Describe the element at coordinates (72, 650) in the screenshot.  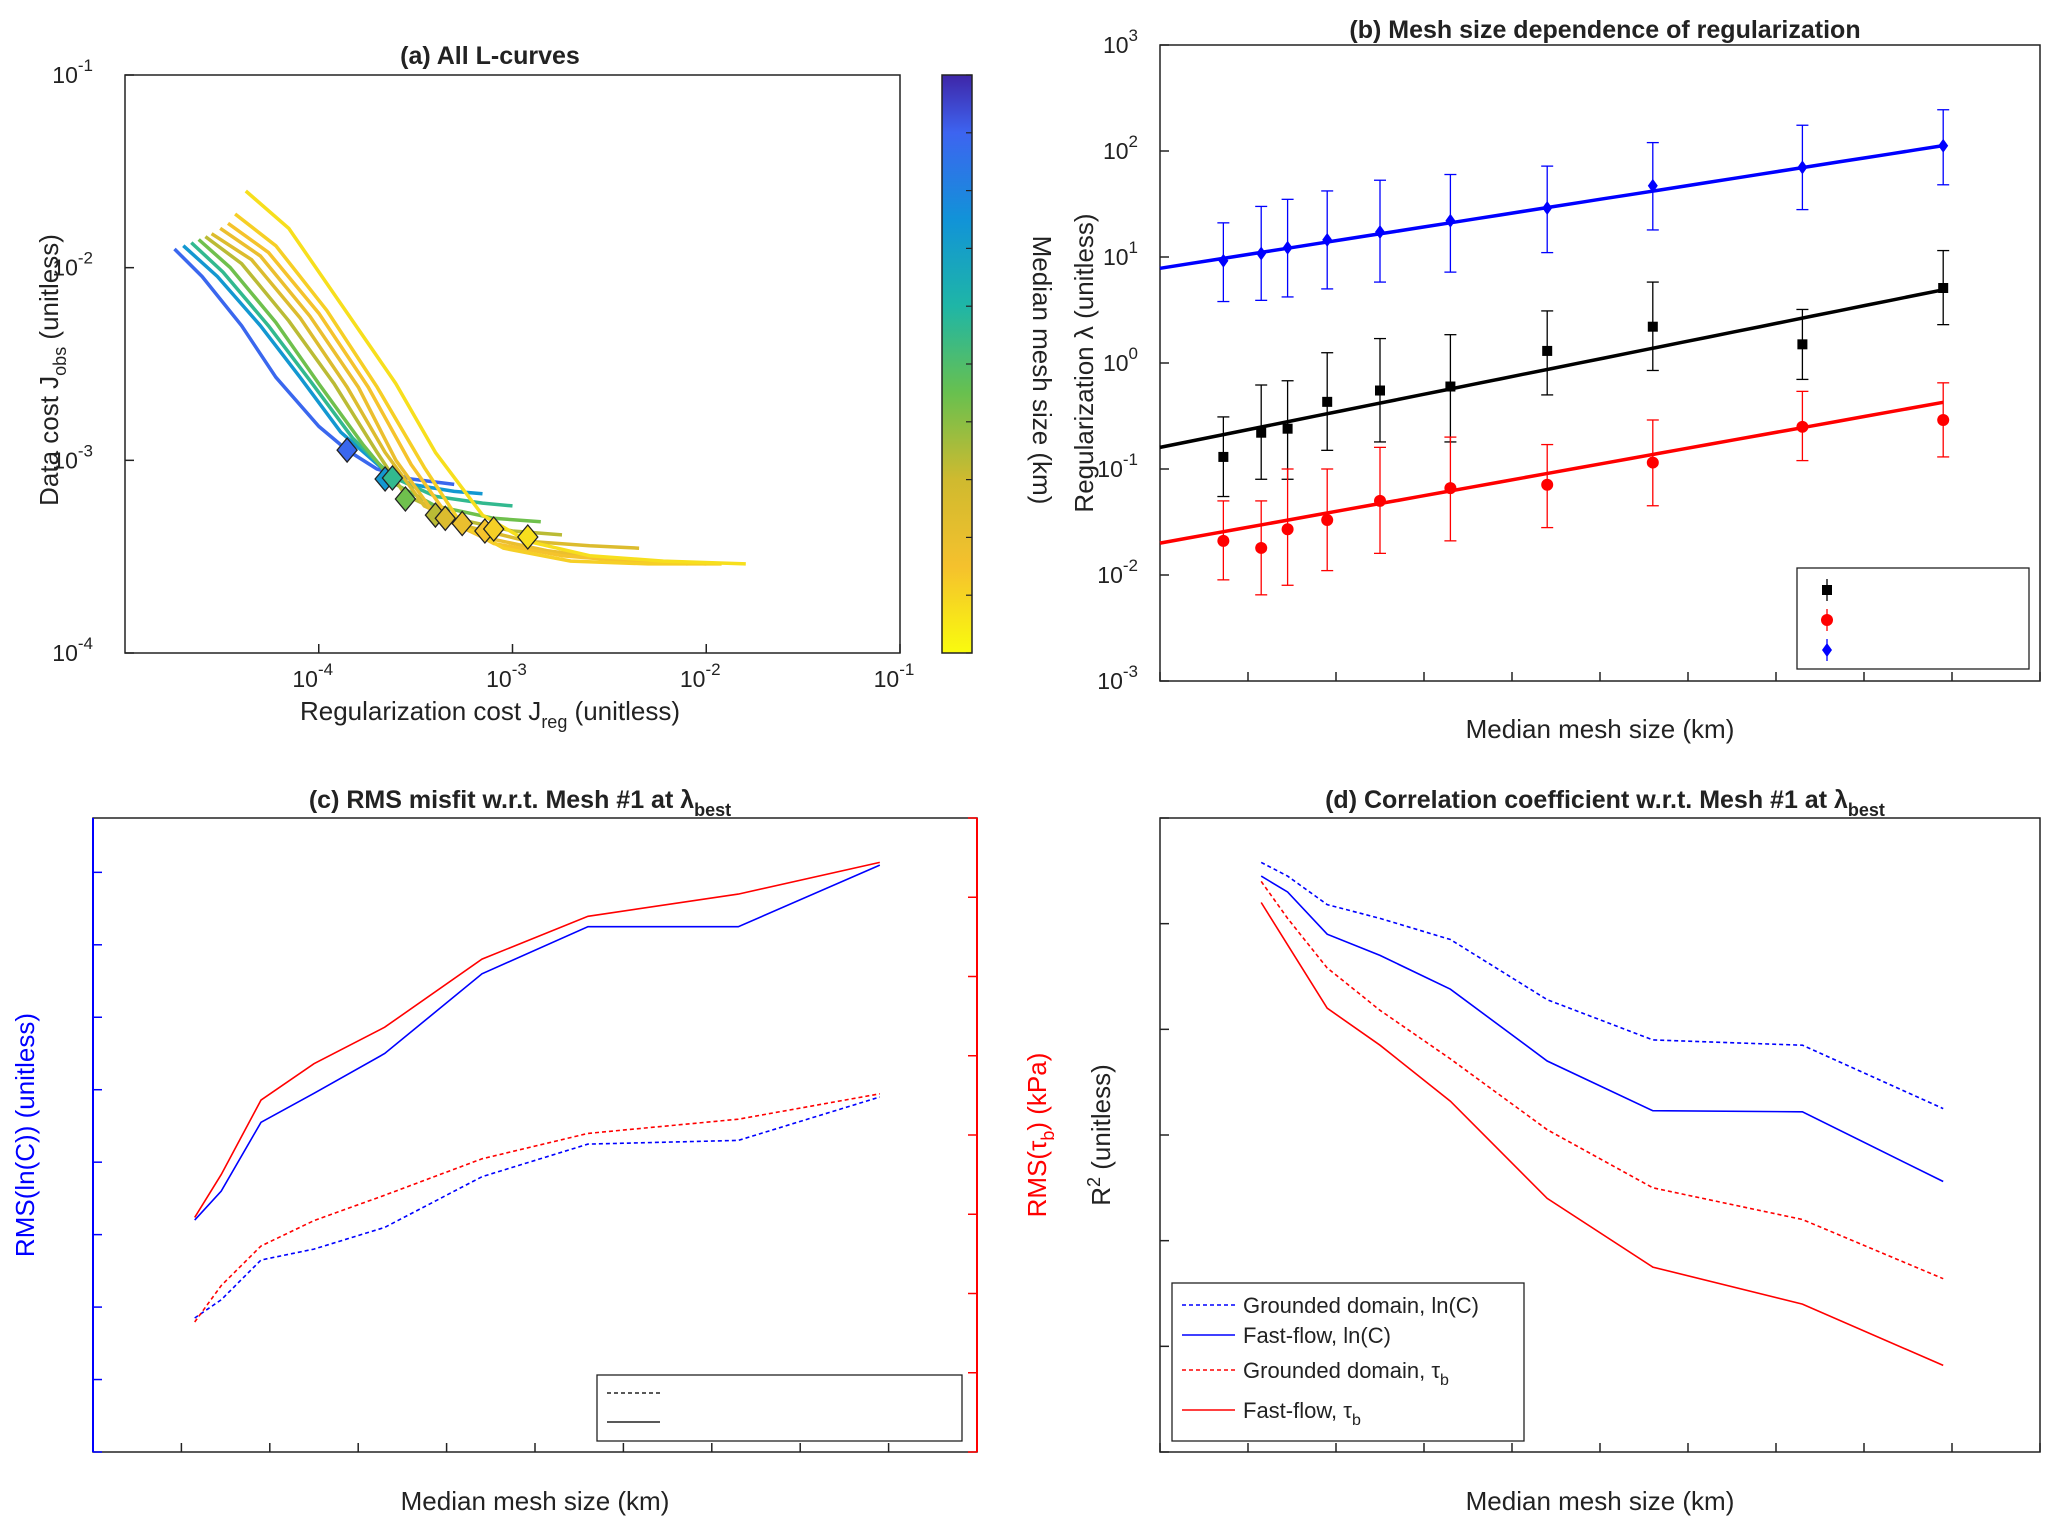
I see `panel-a-ytick-label: 10⁻⁴` at that location.